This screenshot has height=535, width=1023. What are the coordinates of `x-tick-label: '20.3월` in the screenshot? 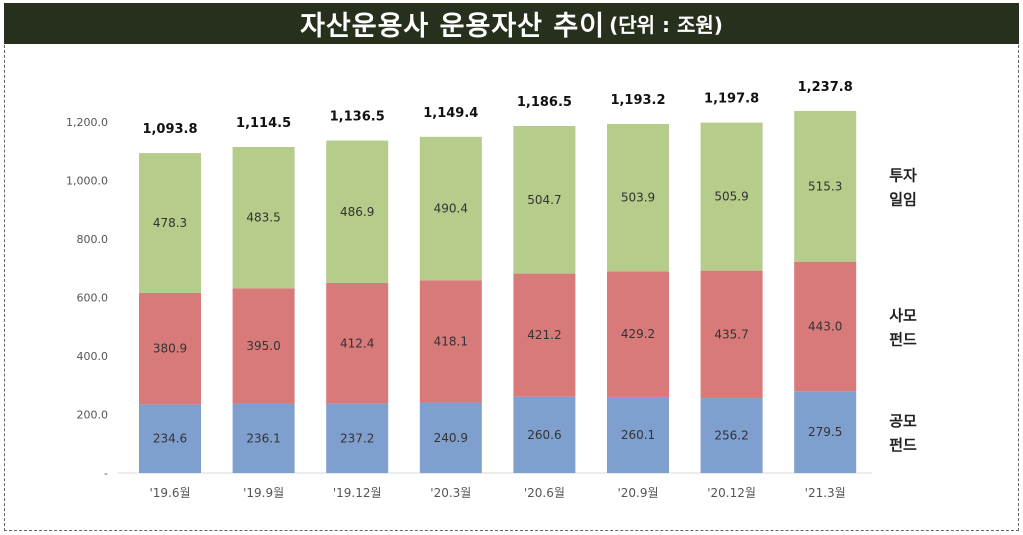 It's located at (450, 493).